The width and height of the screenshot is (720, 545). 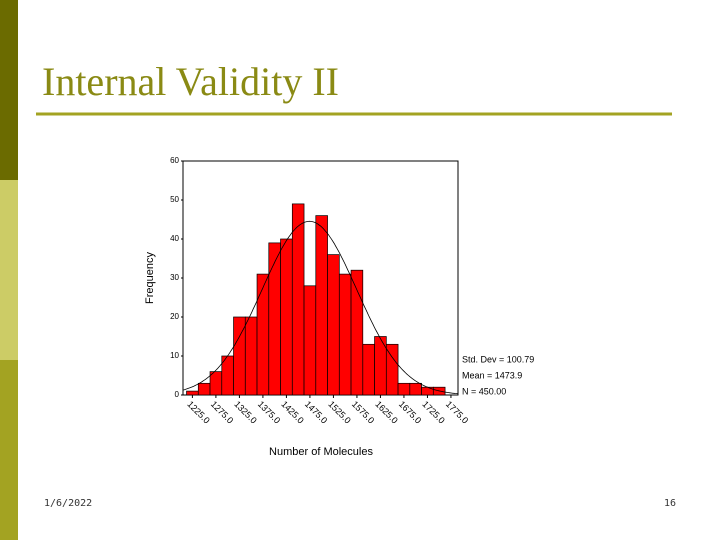 What do you see at coordinates (174, 316) in the screenshot?
I see `y-tick-label: 20` at bounding box center [174, 316].